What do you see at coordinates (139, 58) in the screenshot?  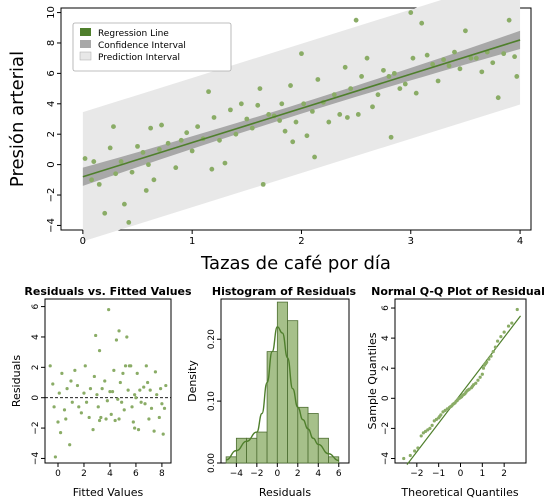 I see `legend-label-prediction: Prediction Interval` at bounding box center [139, 58].